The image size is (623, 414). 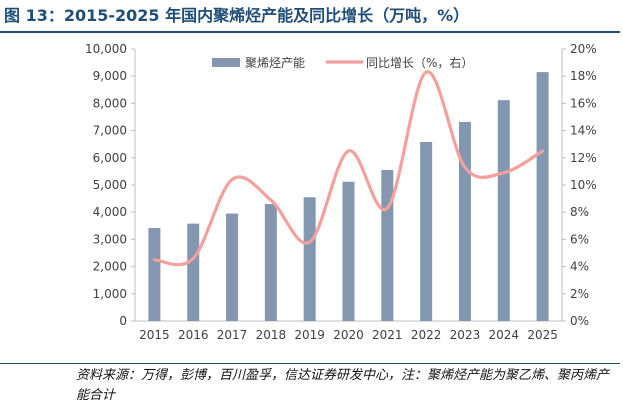 What do you see at coordinates (583, 185) in the screenshot?
I see `right-tick-label: 10%` at bounding box center [583, 185].